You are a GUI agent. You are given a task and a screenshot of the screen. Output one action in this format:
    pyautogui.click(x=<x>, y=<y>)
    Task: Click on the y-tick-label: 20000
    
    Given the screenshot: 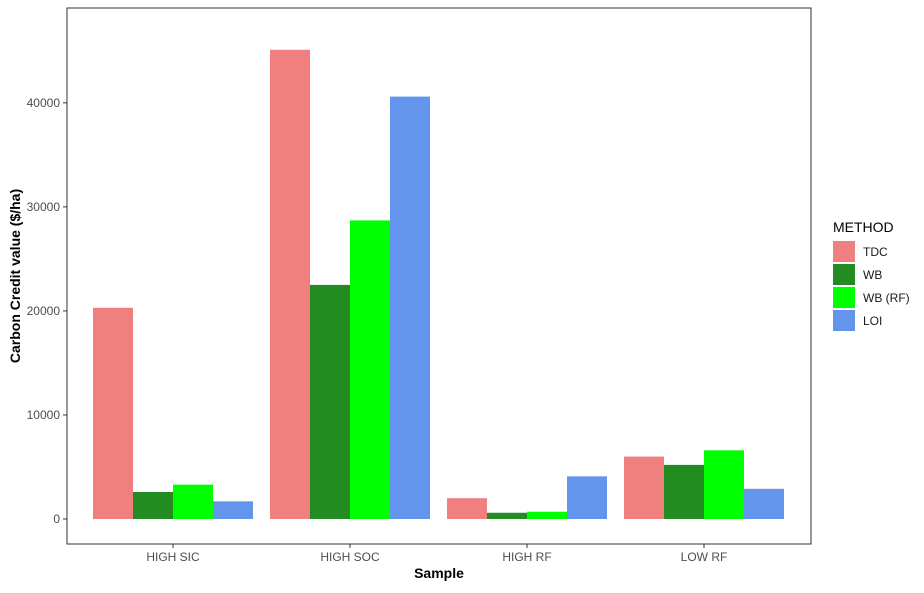 What is the action you would take?
    pyautogui.click(x=44, y=311)
    